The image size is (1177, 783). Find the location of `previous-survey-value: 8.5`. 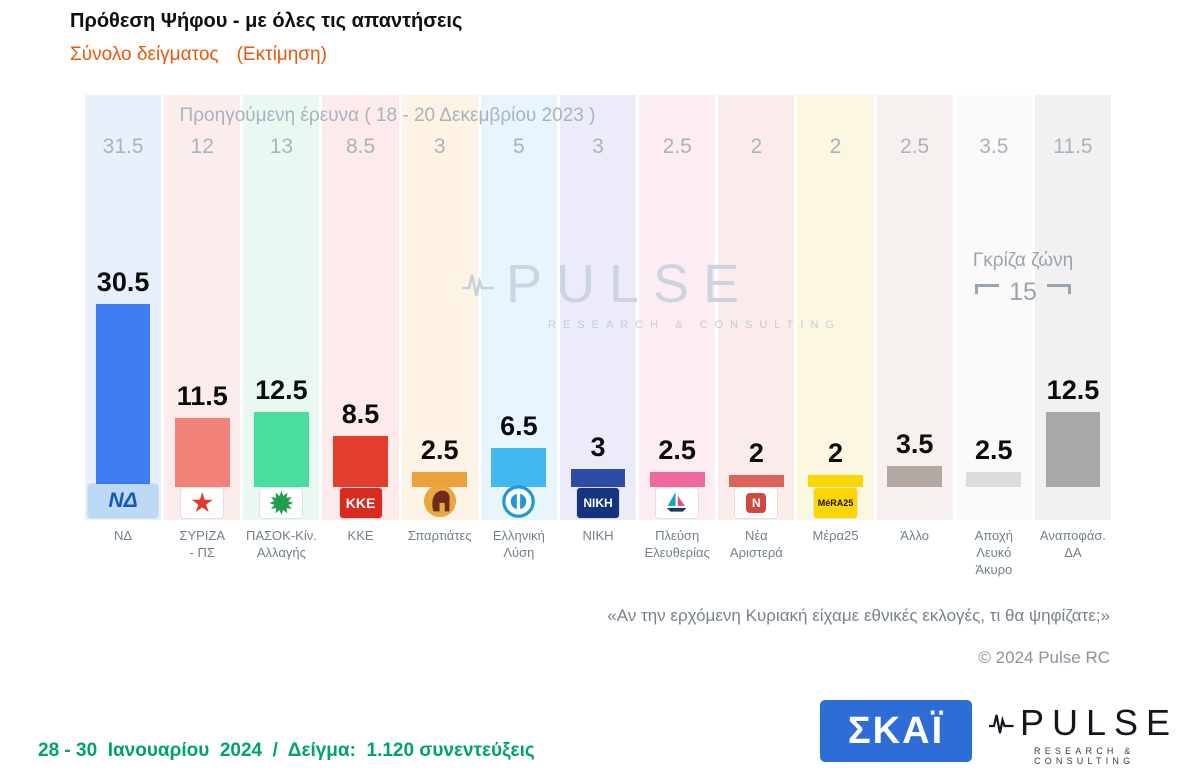

previous-survey-value: 8.5 is located at coordinates (360, 146).